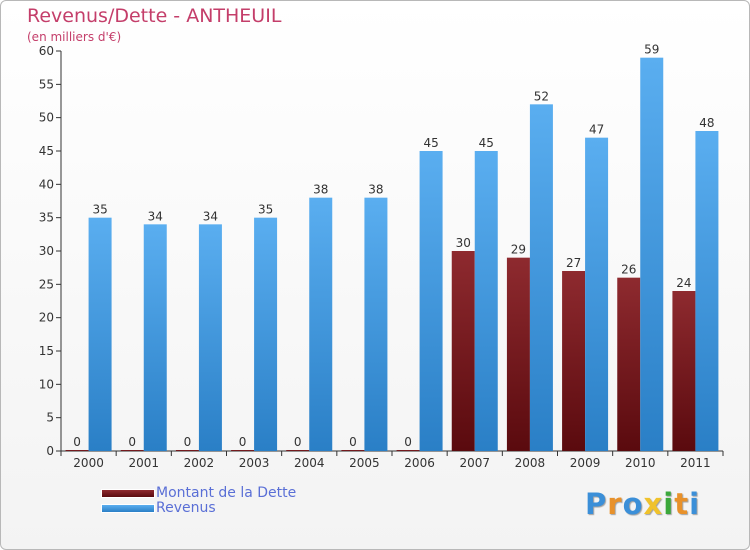 This screenshot has width=750, height=550. I want to click on data-label-debt: 27, so click(573, 263).